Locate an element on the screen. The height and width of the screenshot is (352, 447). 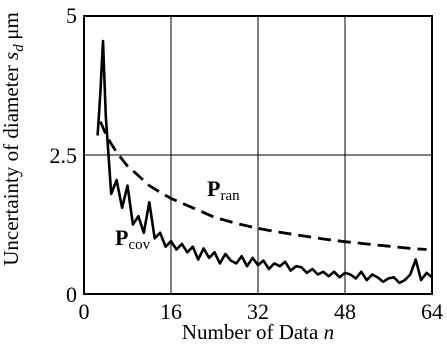
x-axis-title: Number of Data n is located at coordinates (258, 332).